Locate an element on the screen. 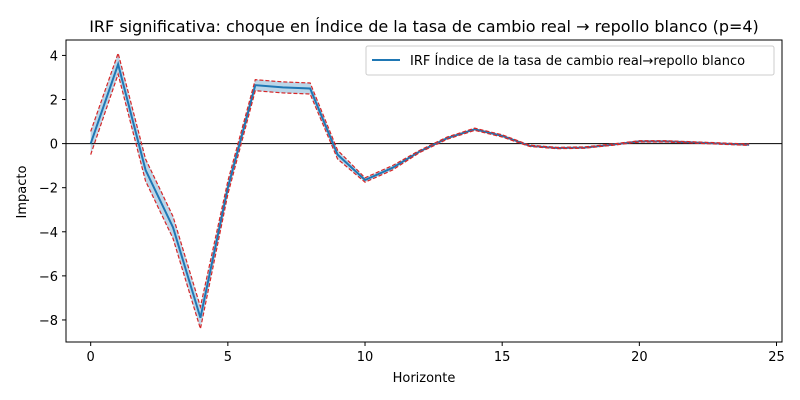  y-tick-label: 0 is located at coordinates (54, 145).